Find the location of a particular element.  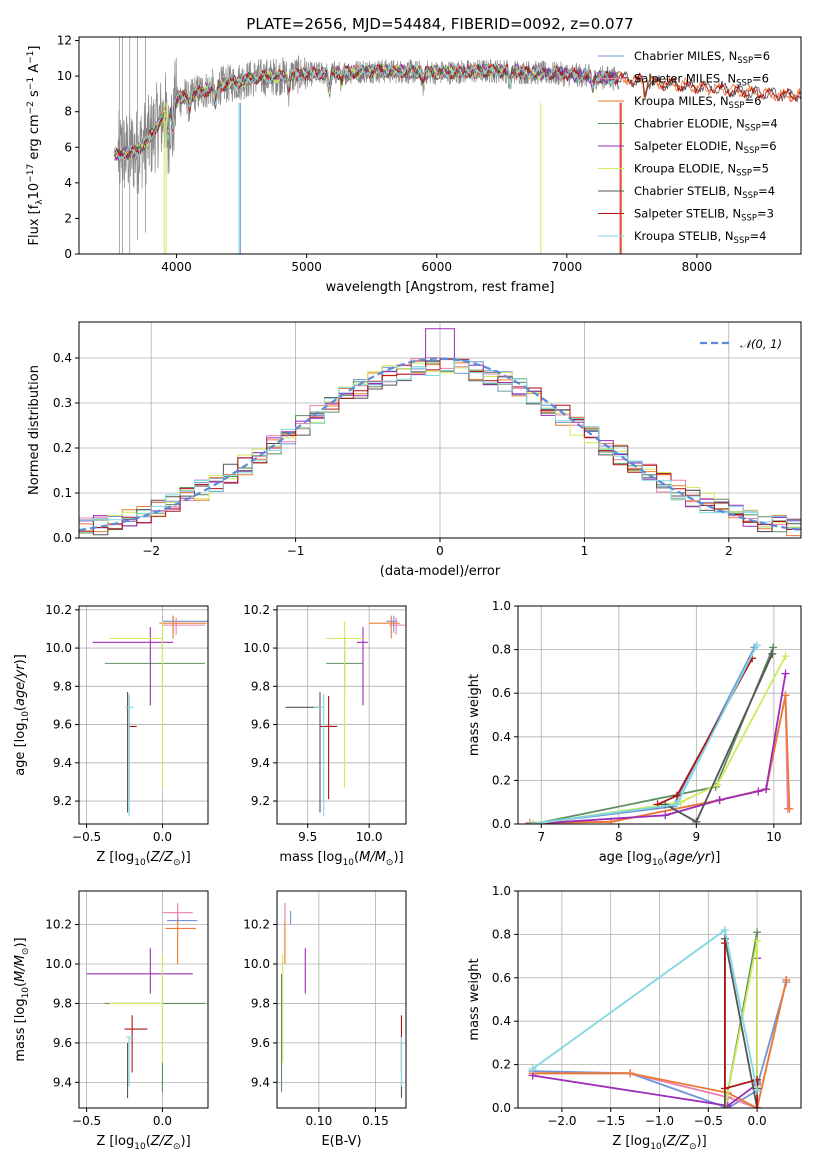

weight-marker-chabrier_elodie is located at coordinates (773, 647).